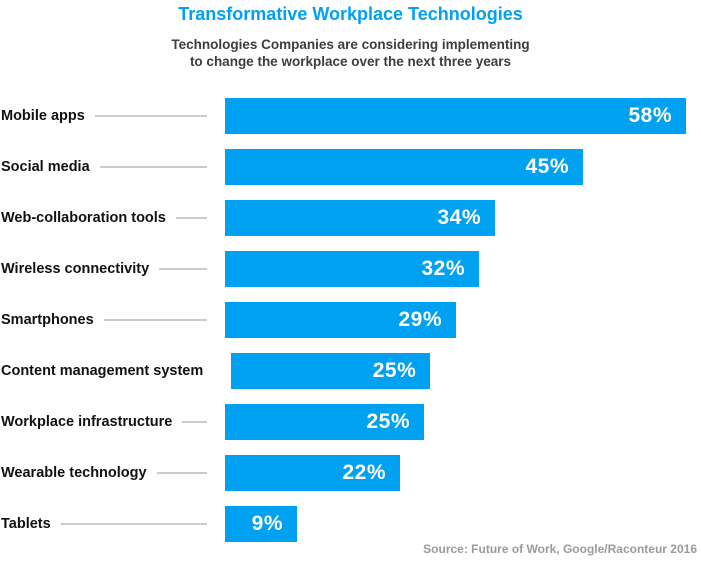 The height and width of the screenshot is (561, 701). I want to click on bar-row: Web-collaboration tools 34%, so click(350, 217).